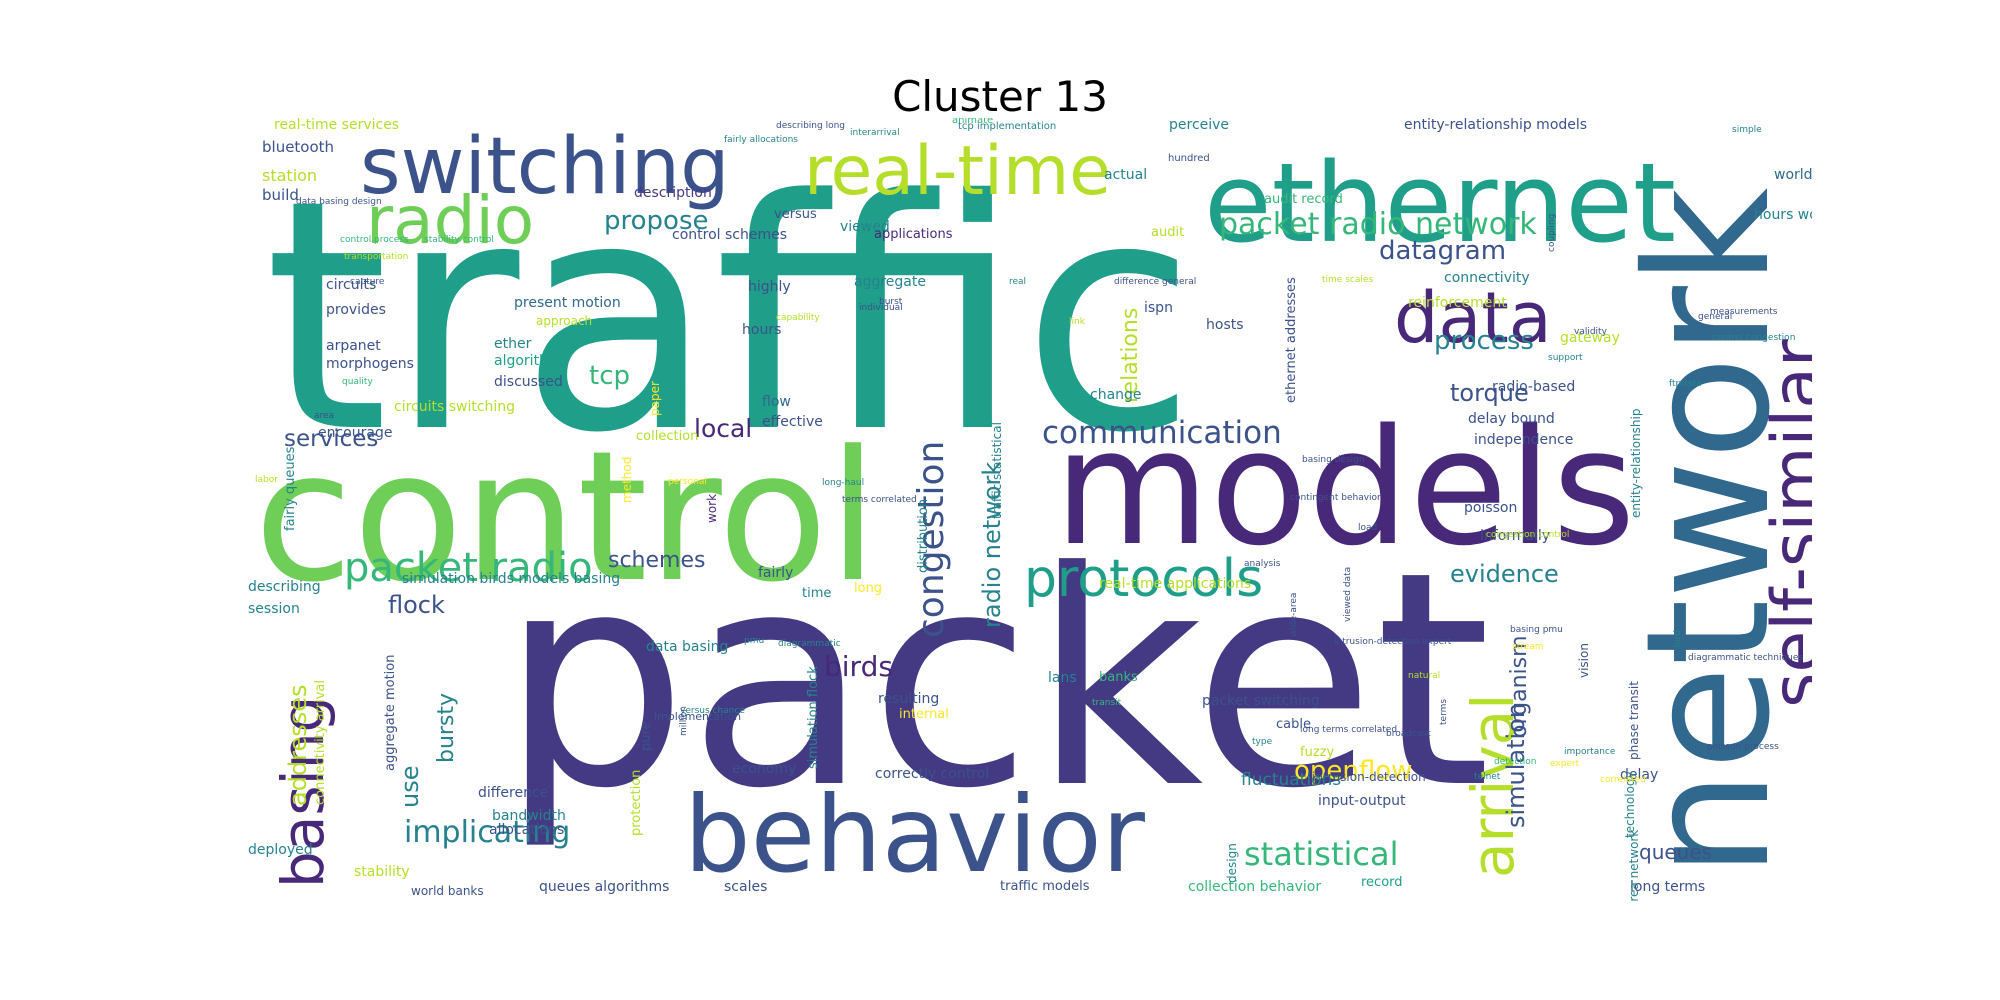 The image size is (2000, 1000). I want to click on cloud-word: bursty, so click(446, 727).